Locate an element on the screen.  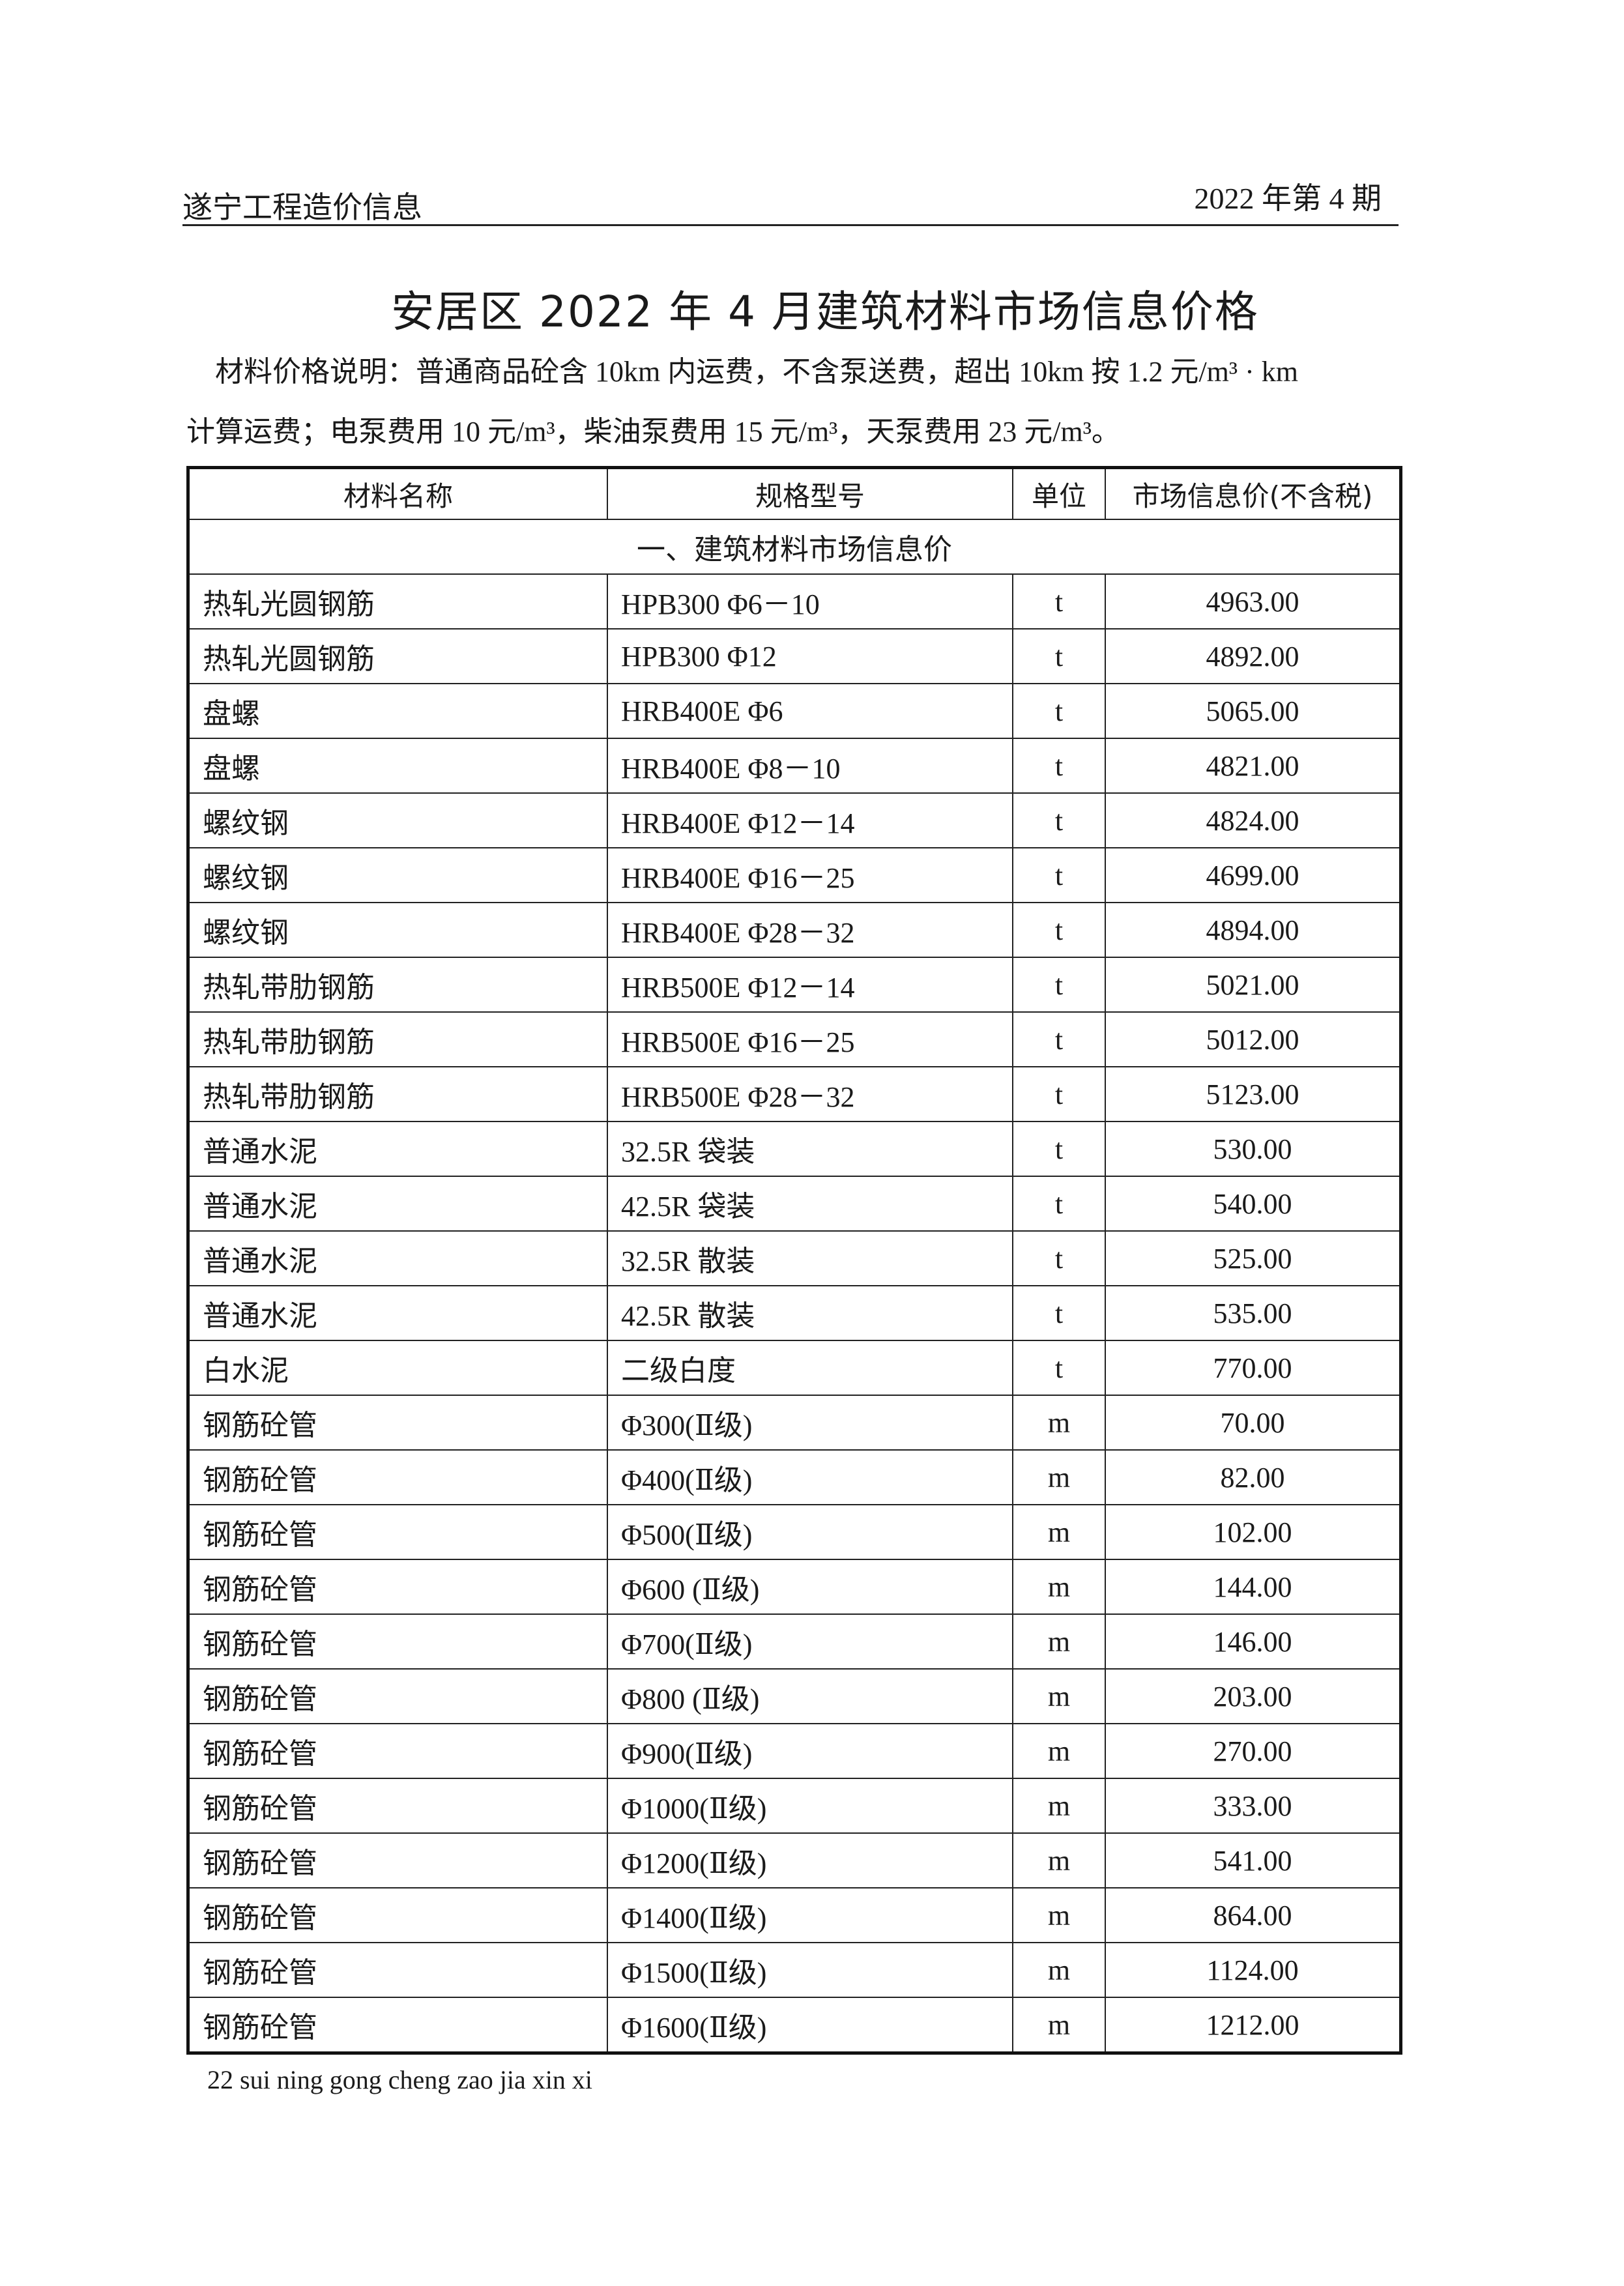
cell-price: 70.00 is located at coordinates (1254, 1423).